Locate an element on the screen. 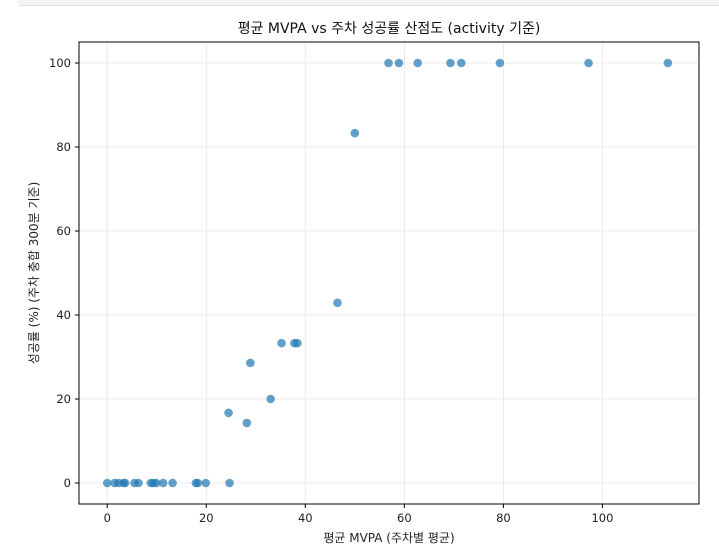  x-tick-label: 20 is located at coordinates (206, 518).